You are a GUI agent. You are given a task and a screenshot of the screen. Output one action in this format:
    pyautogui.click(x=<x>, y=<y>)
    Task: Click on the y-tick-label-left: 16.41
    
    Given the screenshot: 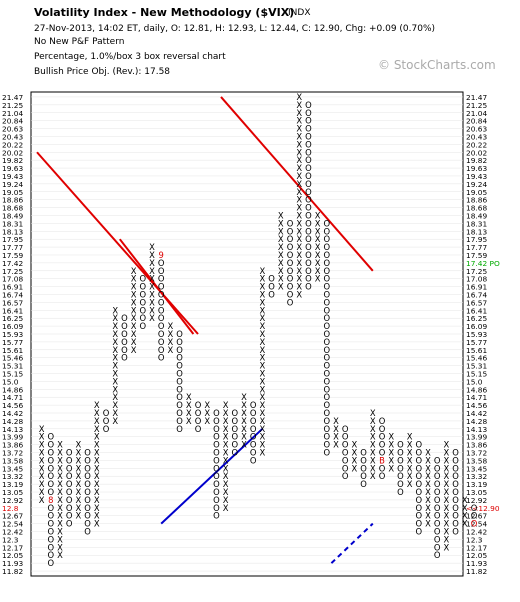 What is the action you would take?
    pyautogui.click(x=12, y=310)
    